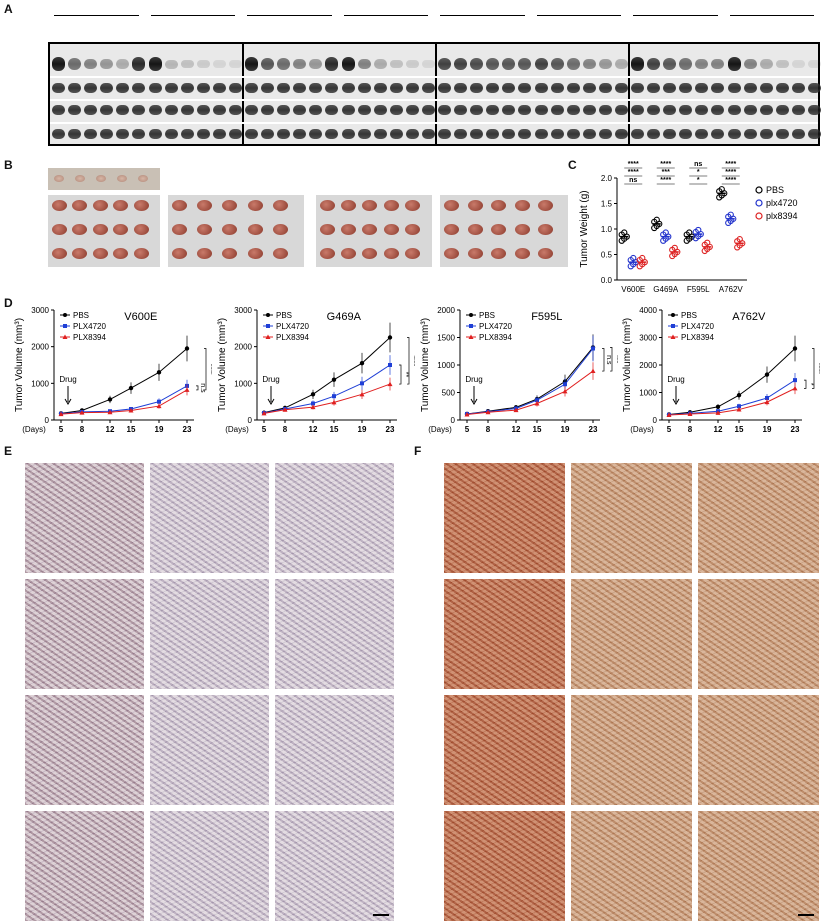  Describe the element at coordinates (642, 429) in the screenshot. I see `x-axis-unit: (Days)` at that location.